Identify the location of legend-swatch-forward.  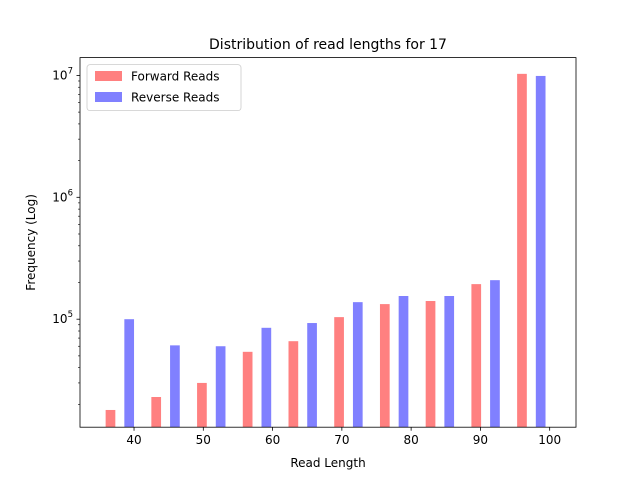
(108, 76).